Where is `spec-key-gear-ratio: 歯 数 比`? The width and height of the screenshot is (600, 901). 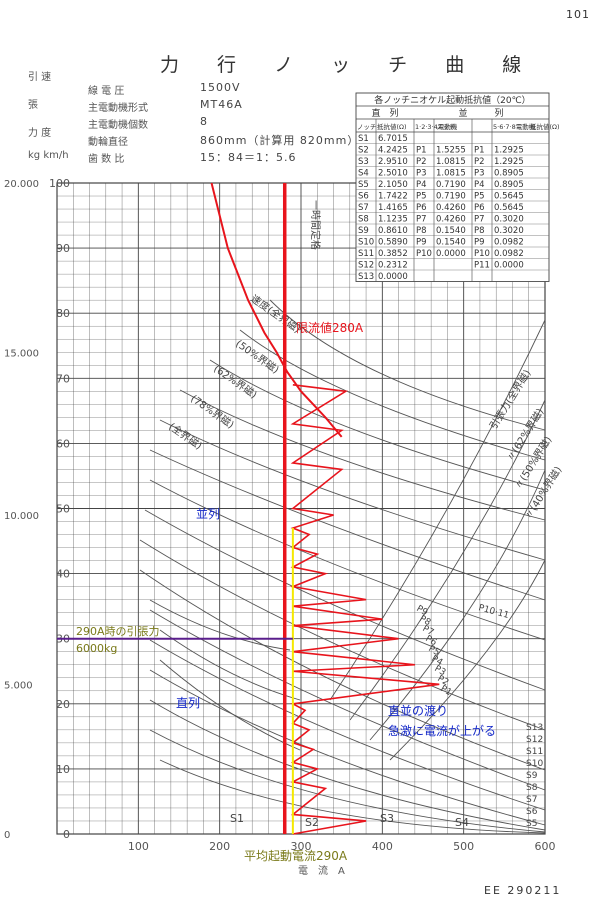 spec-key-gear-ratio: 歯 数 比 is located at coordinates (106, 159).